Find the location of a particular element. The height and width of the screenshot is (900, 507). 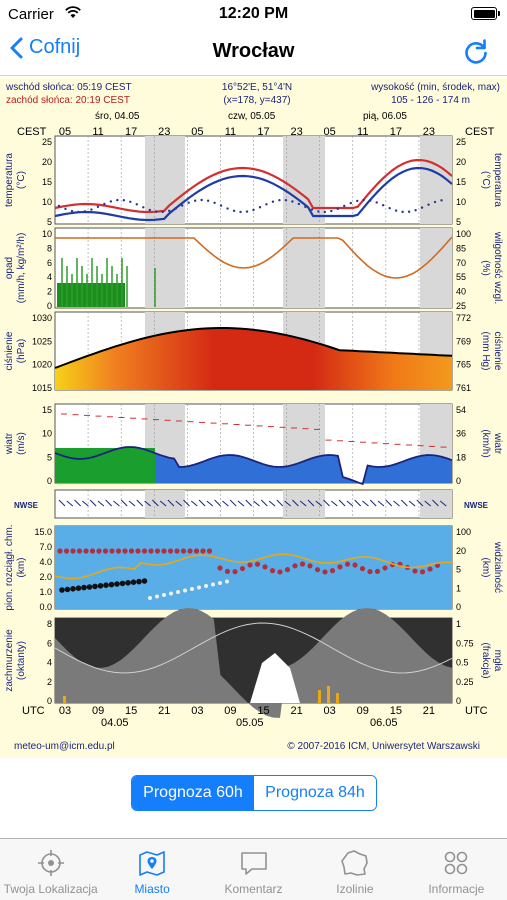

tick-label-right: 5 is located at coordinates (458, 222).